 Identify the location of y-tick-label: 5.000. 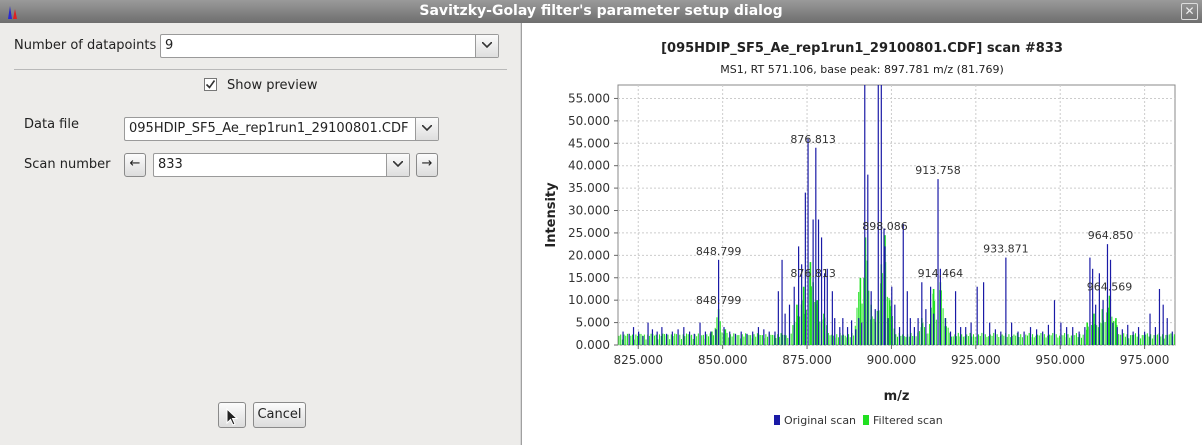
(593, 323).